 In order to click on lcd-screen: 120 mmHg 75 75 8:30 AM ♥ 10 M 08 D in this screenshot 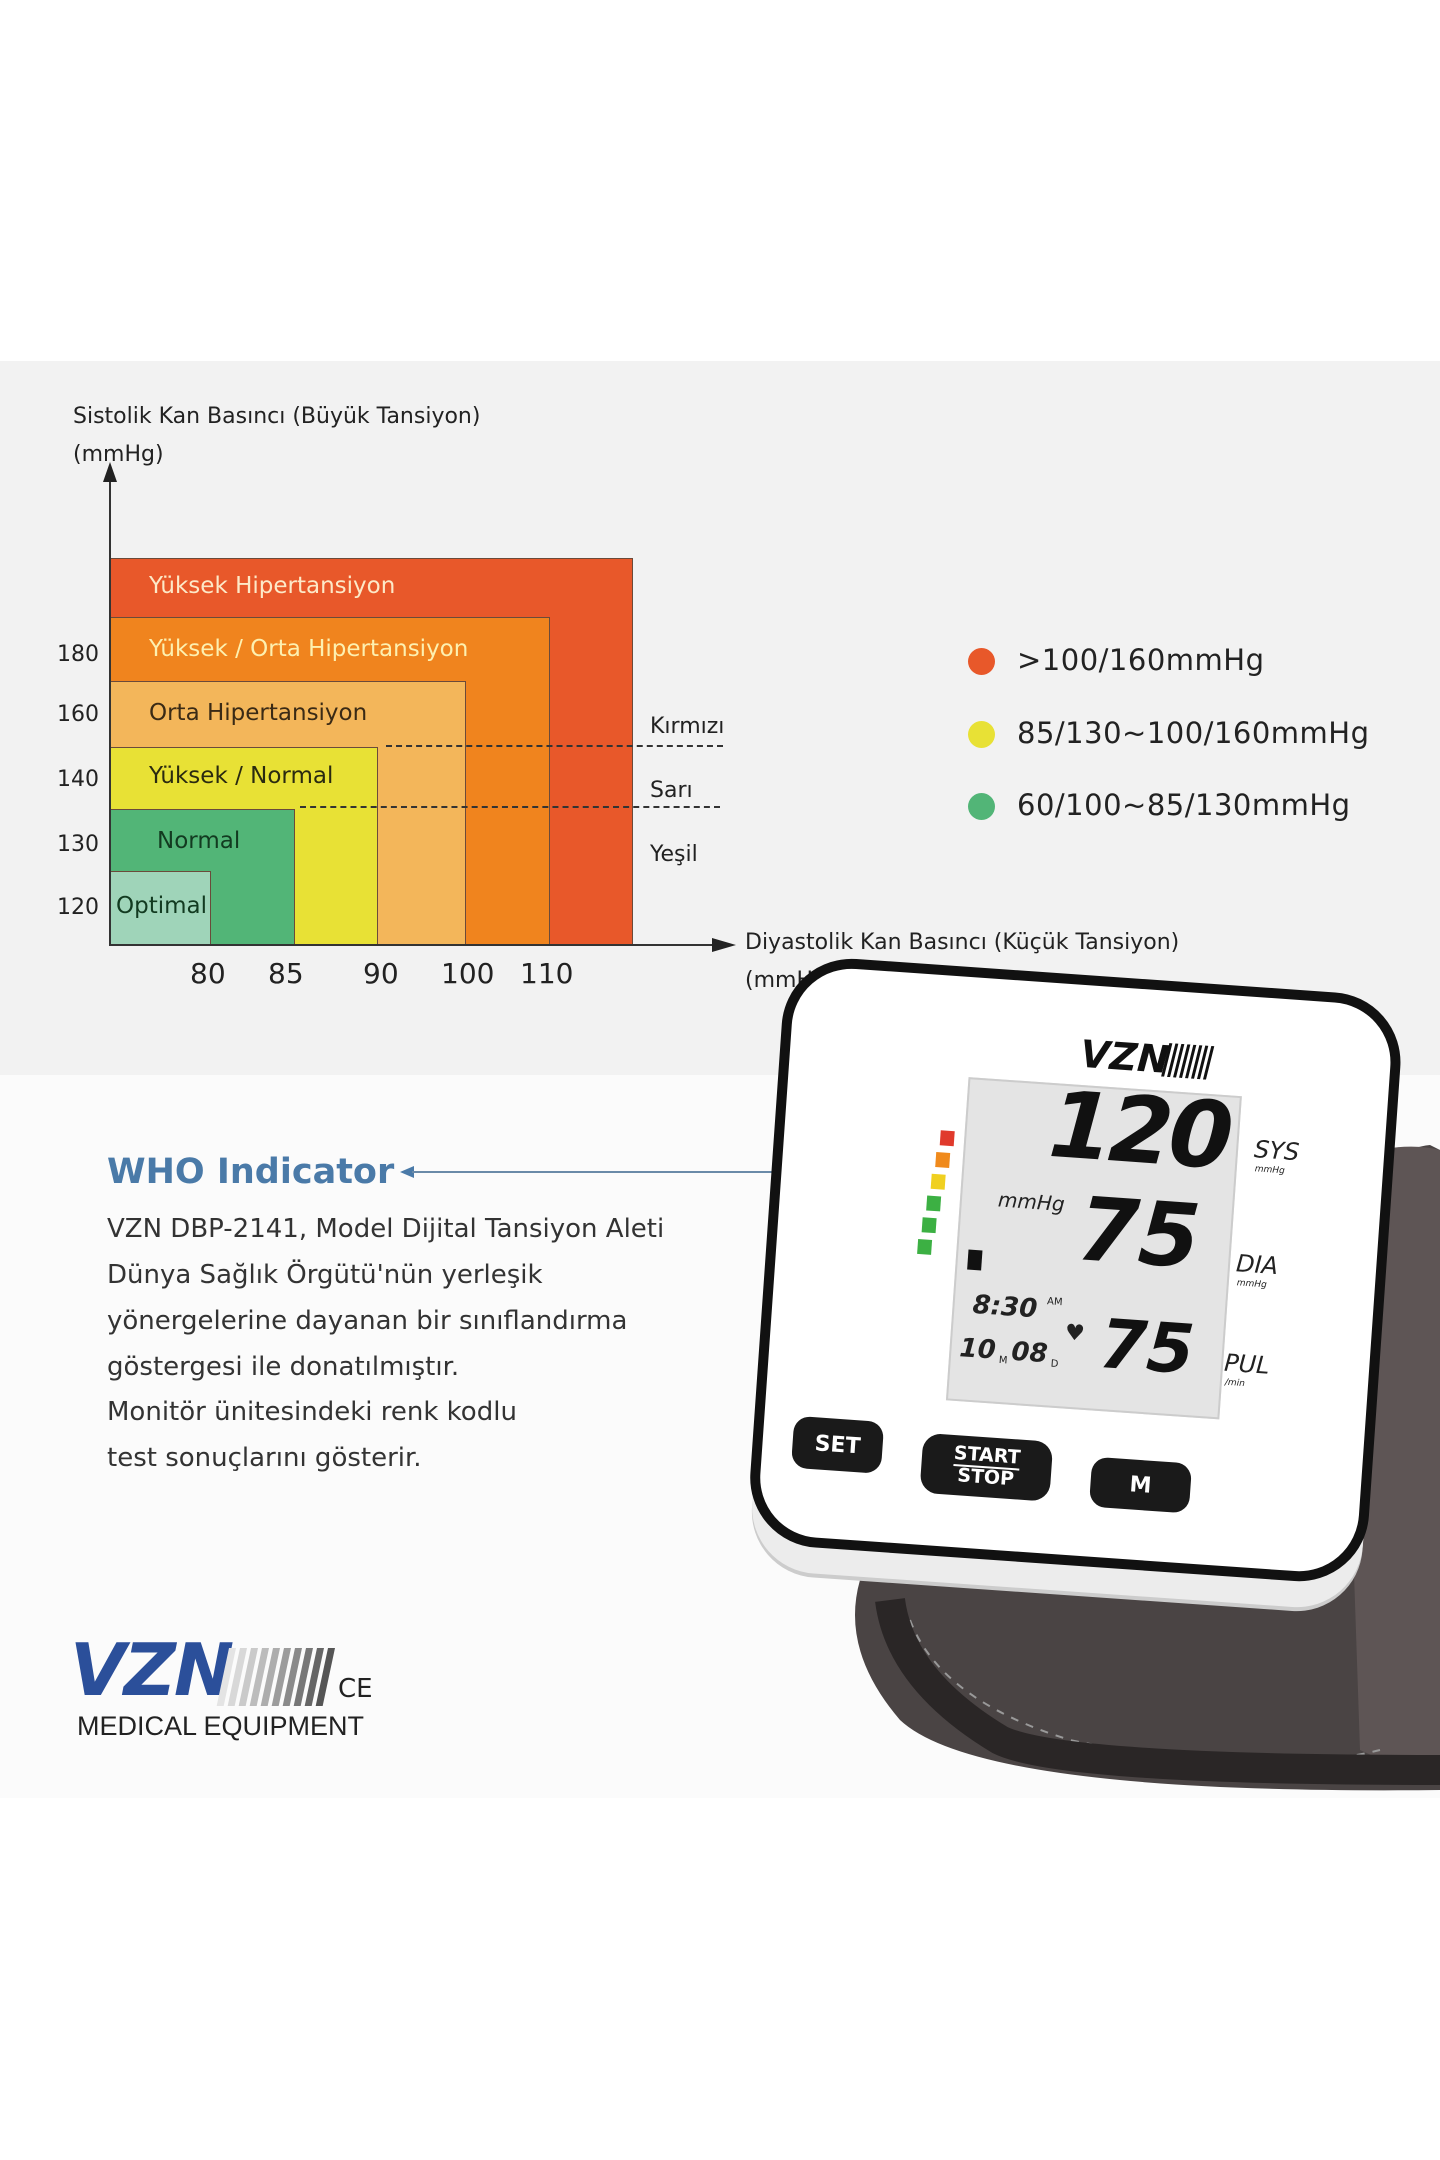, I will do `click(1093, 1245)`.